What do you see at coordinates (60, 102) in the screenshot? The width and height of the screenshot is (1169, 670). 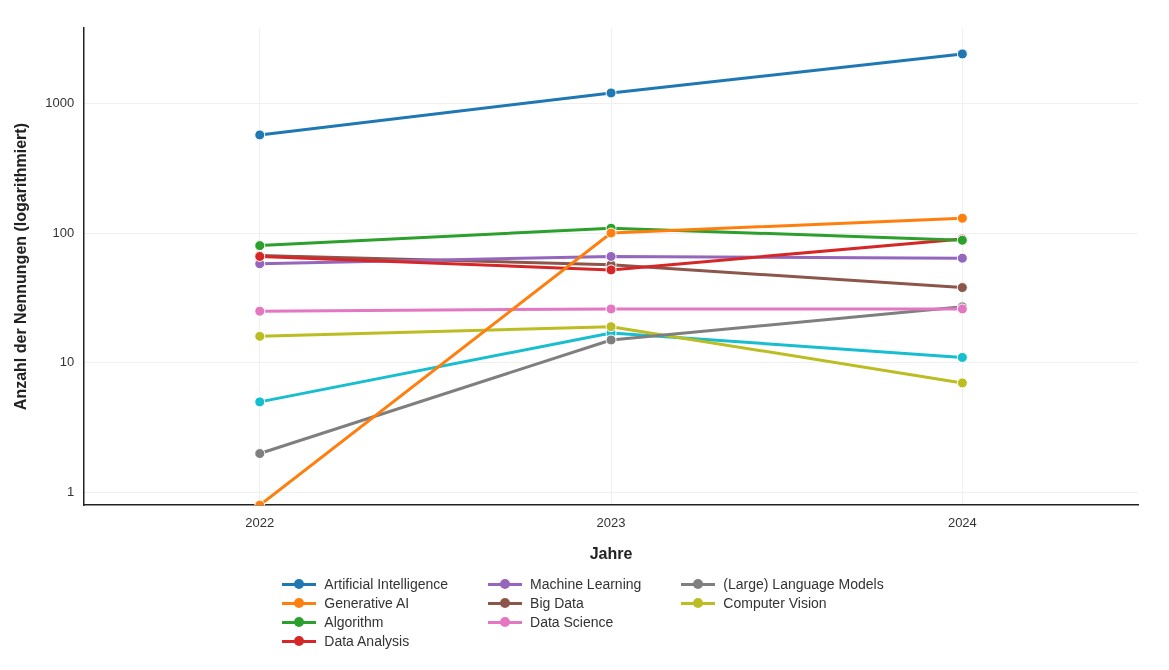 I see `y-tick-label: 1000` at bounding box center [60, 102].